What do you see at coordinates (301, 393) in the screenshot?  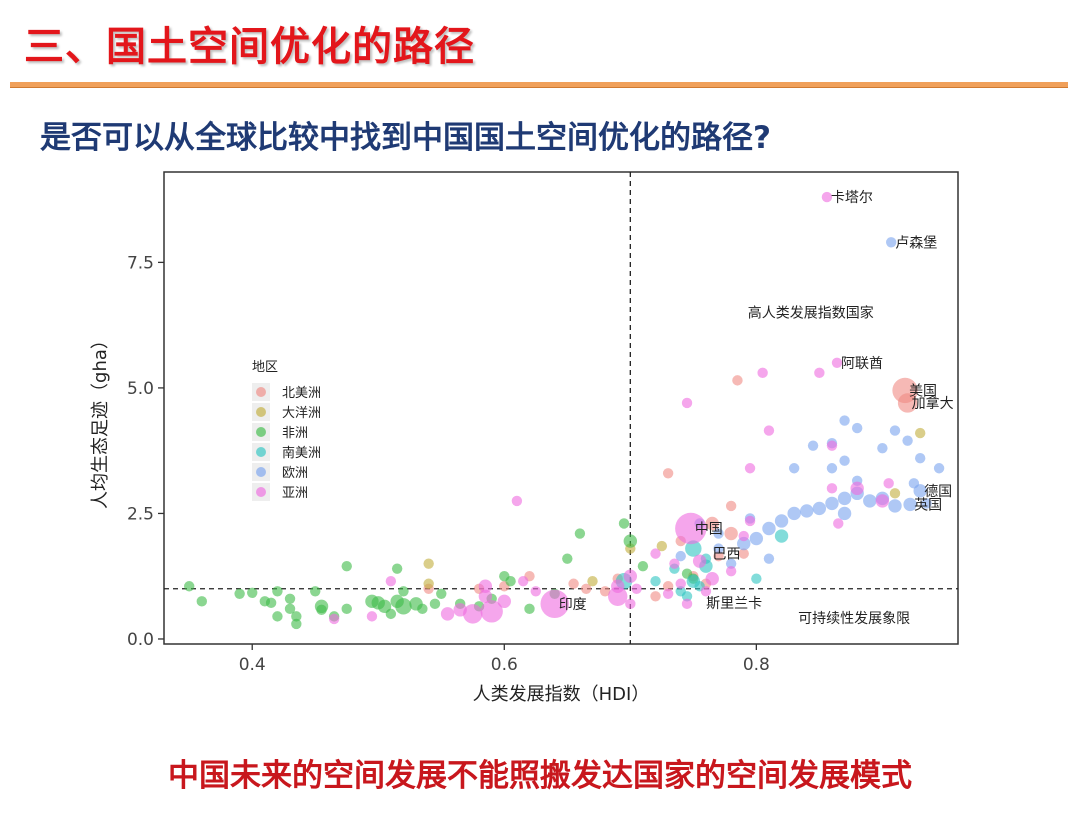 I see `legend-entry-label: 北美洲` at bounding box center [301, 393].